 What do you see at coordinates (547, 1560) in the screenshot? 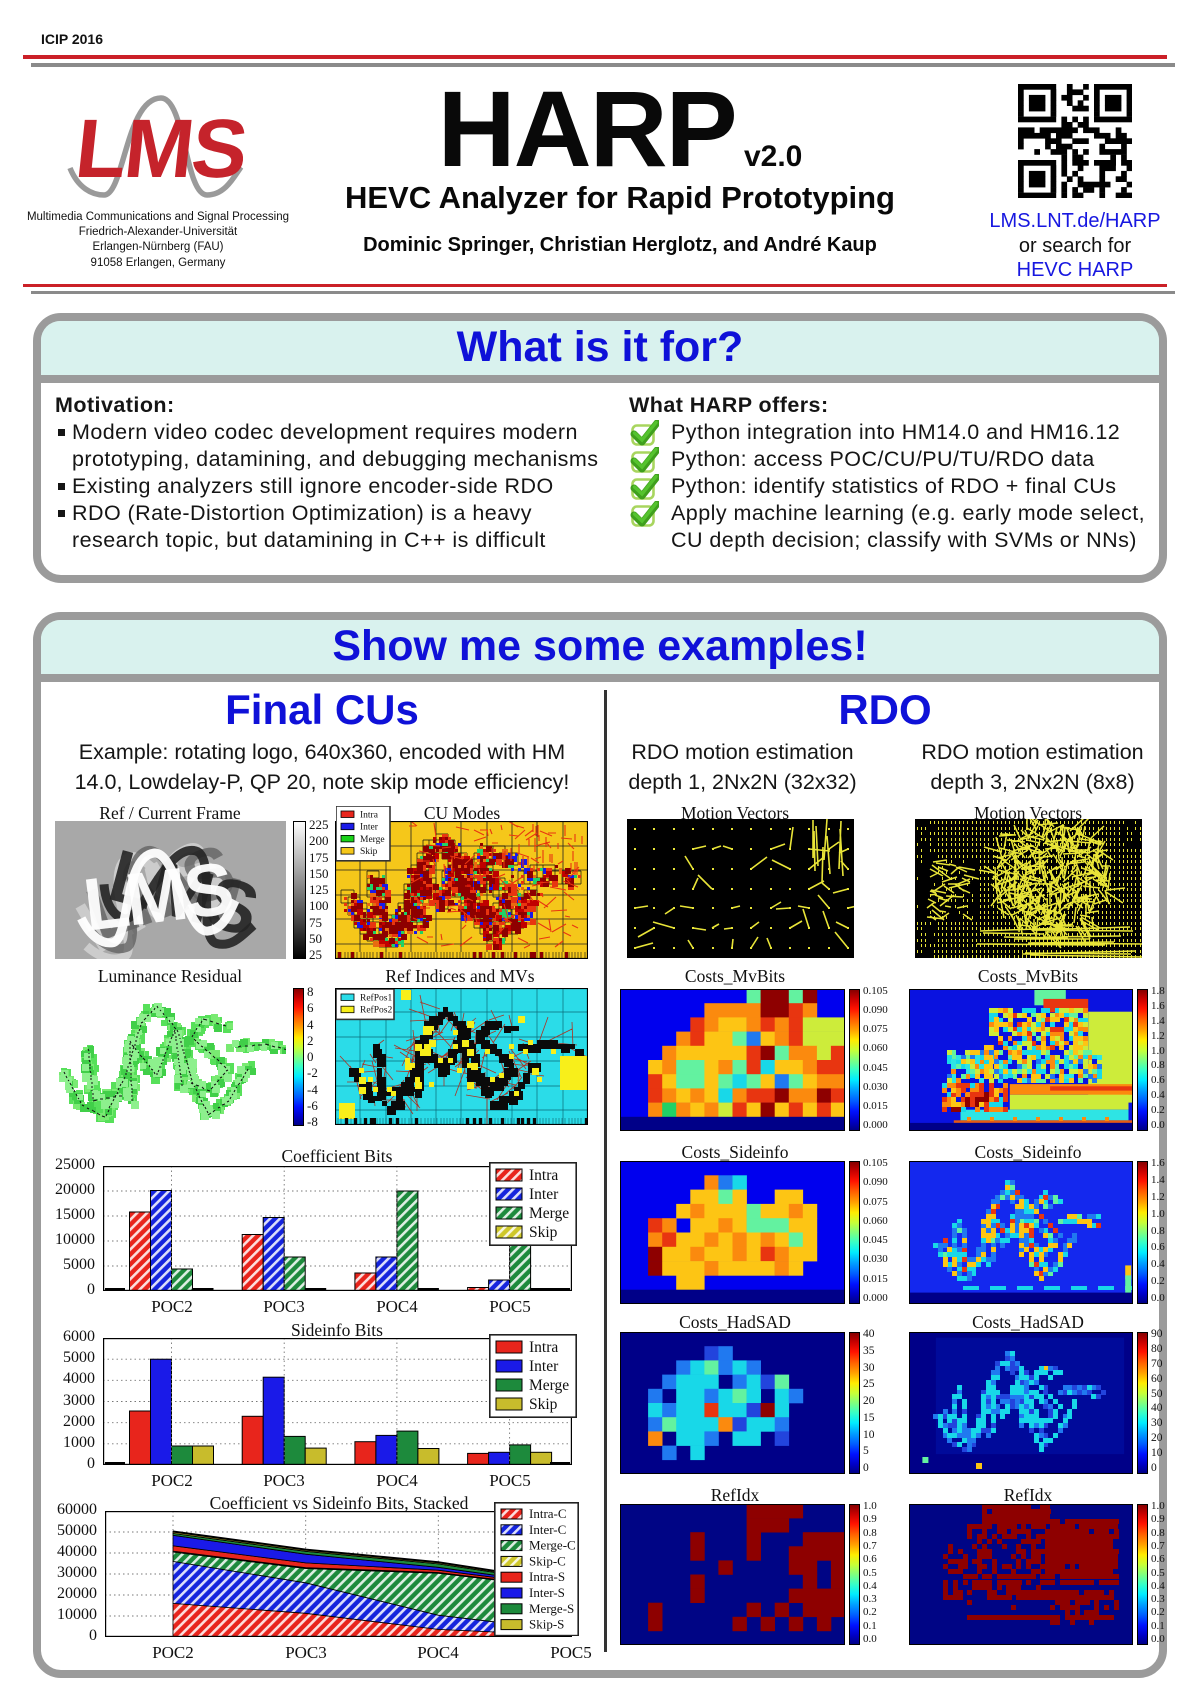
I see `svg-text: Skip-C` at bounding box center [547, 1560].